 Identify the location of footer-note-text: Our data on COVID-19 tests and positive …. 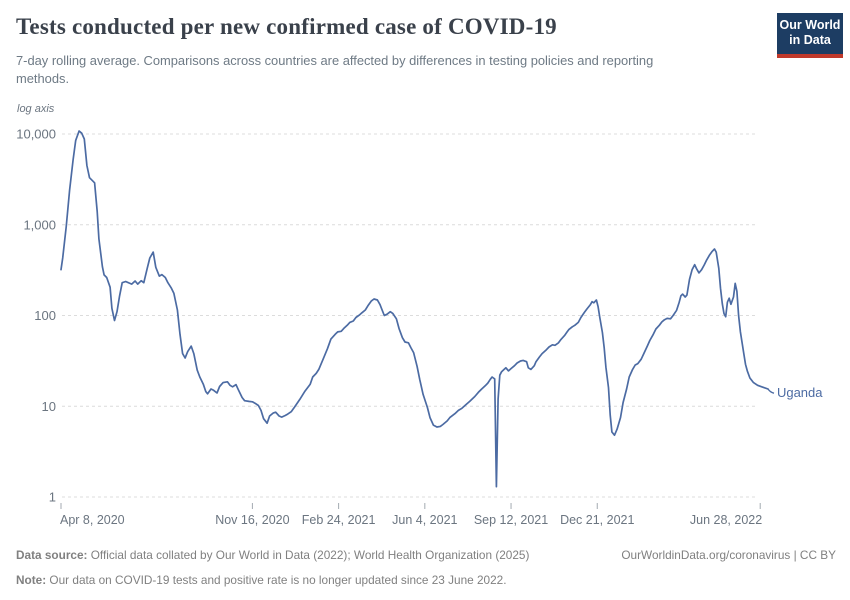
(276, 579).